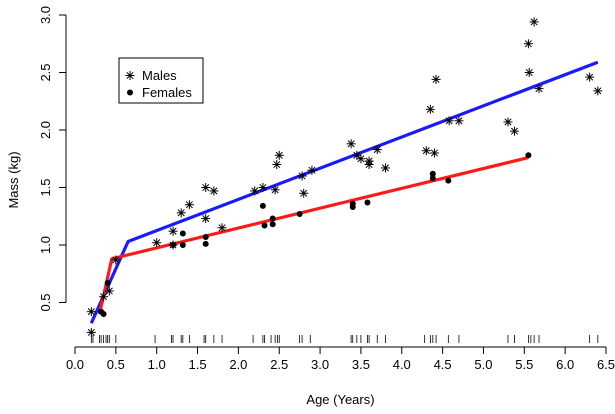 The width and height of the screenshot is (615, 414). What do you see at coordinates (483, 364) in the screenshot?
I see `x-tick-label: 5.0` at bounding box center [483, 364].